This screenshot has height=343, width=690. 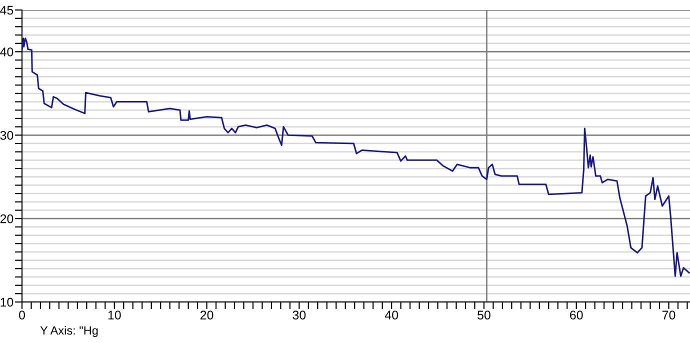 What do you see at coordinates (7, 10) in the screenshot?
I see `y-tick-label: 45` at bounding box center [7, 10].